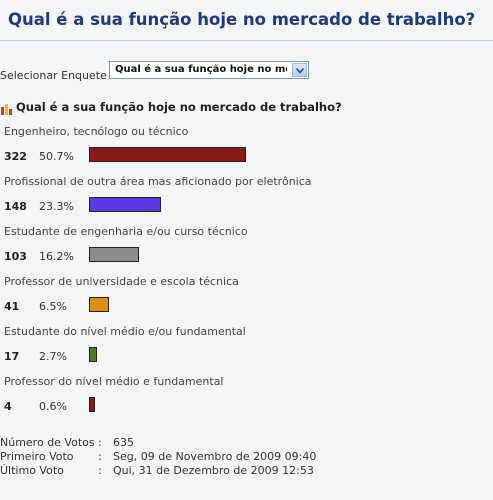 The height and width of the screenshot is (500, 493). I want to click on stat-value: 635, so click(123, 442).